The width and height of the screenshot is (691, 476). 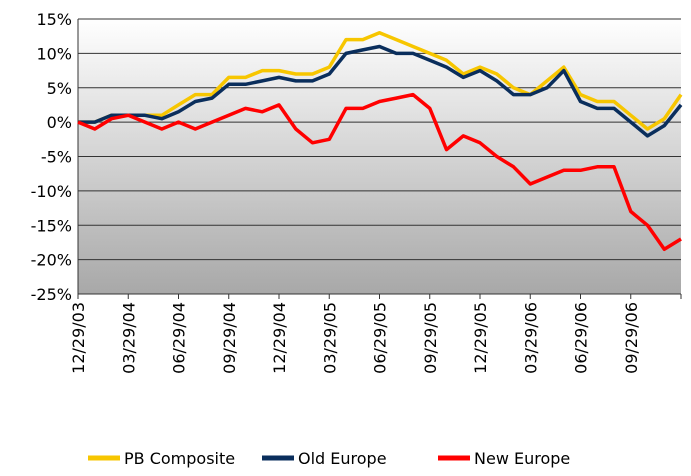 What do you see at coordinates (179, 338) in the screenshot?
I see `x-tick-label: 06/29/04` at bounding box center [179, 338].